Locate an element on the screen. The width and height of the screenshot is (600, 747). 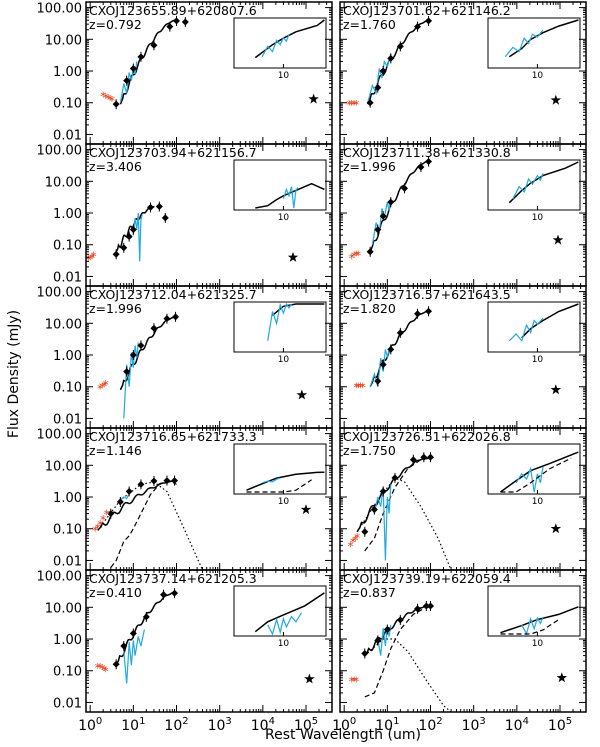
redshift-label: z=1.146 is located at coordinates (115, 450).